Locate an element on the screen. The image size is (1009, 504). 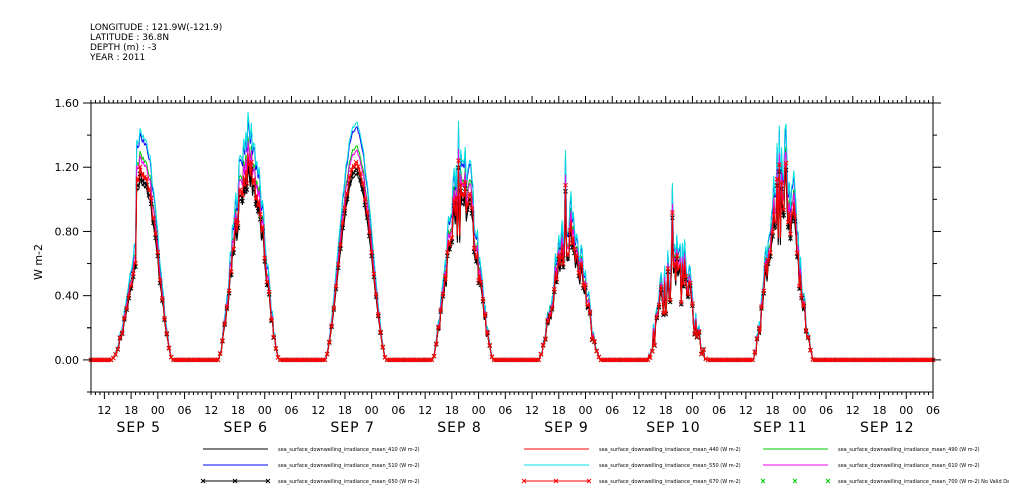
latitude-label: LATITUDE : 36.8N is located at coordinates (129, 38).